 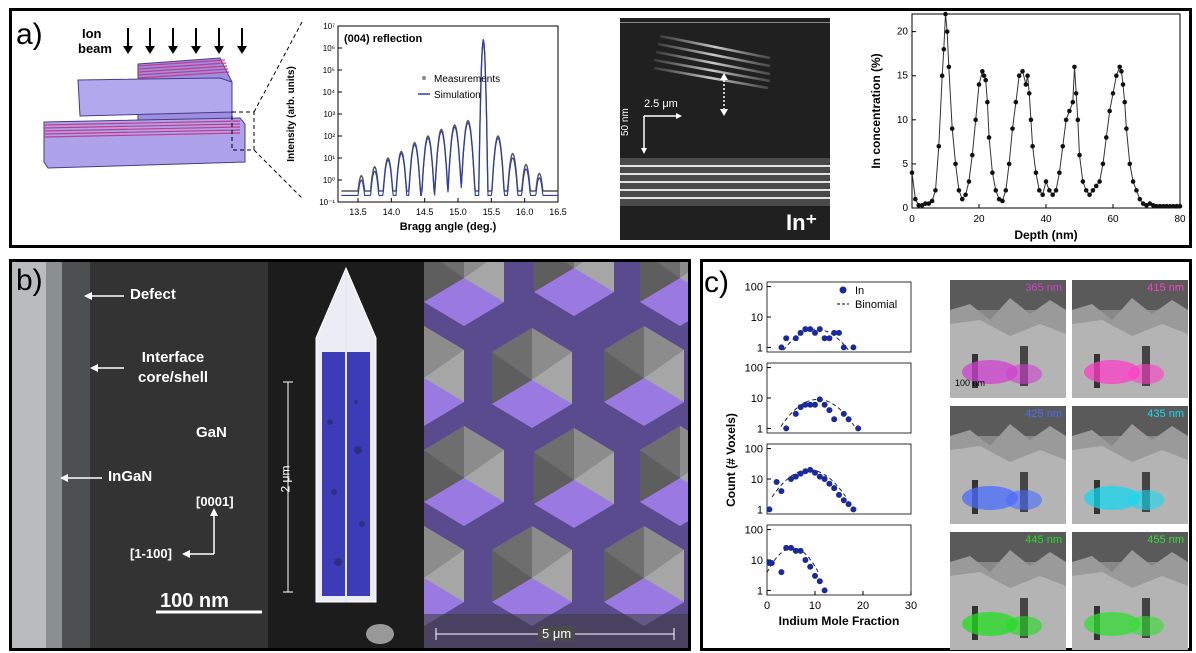 I want to click on xrd-xtick-label: 15.0, so click(x=458, y=212).